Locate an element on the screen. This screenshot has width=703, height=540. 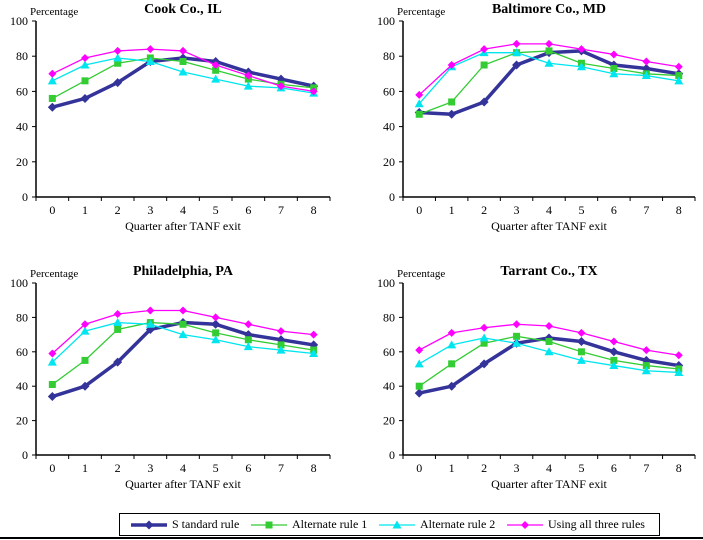
alternate-rule-2-marker-icon is located at coordinates (397, 524).